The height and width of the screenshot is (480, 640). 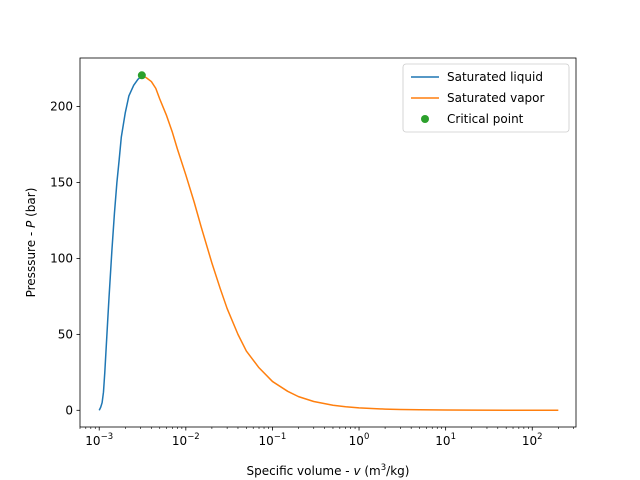 I want to click on x-axis-label: Specific volume - v (m3/kg), so click(x=328, y=470).